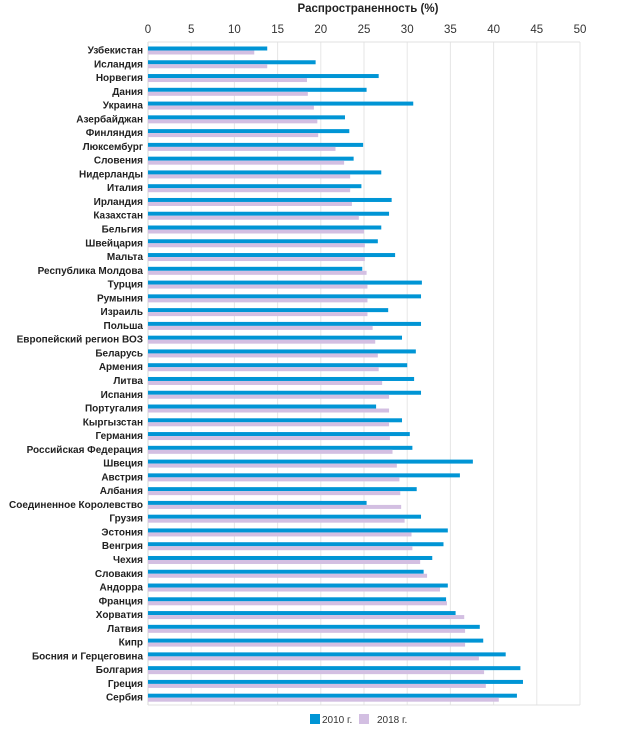 This screenshot has height=729, width=627. What do you see at coordinates (122, 312) in the screenshot?
I see `category-label: Израиль` at bounding box center [122, 312].